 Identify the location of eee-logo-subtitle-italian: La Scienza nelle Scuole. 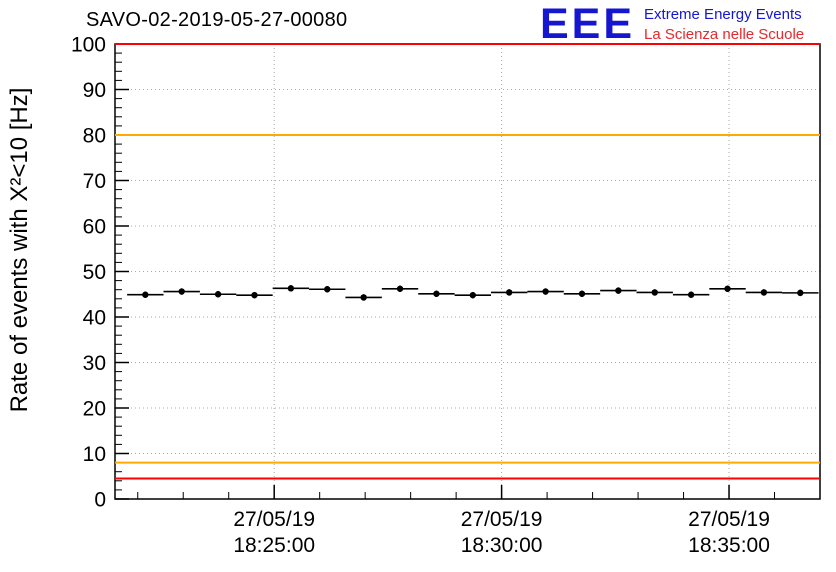
(724, 34).